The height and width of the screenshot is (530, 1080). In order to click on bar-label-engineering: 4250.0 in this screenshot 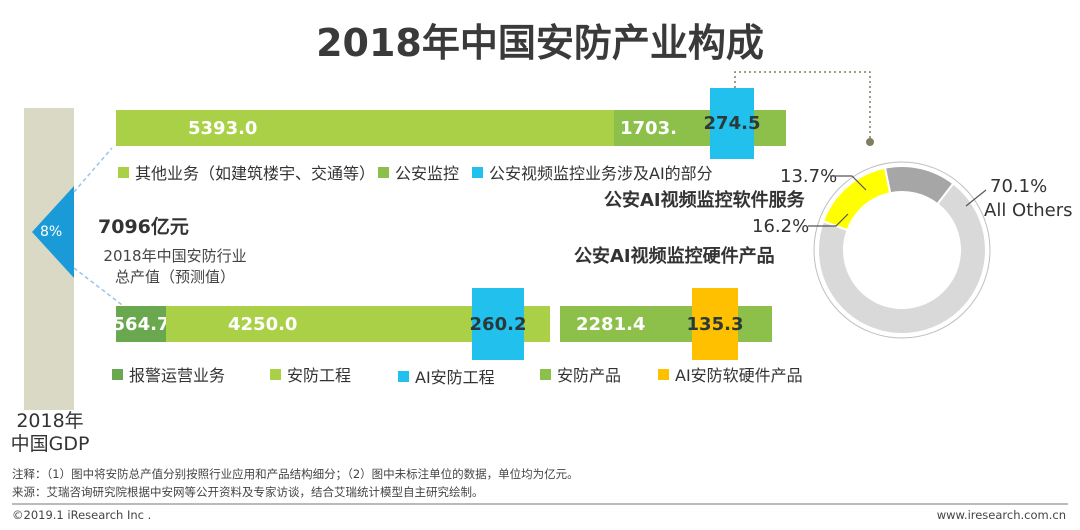, I will do `click(263, 324)`.